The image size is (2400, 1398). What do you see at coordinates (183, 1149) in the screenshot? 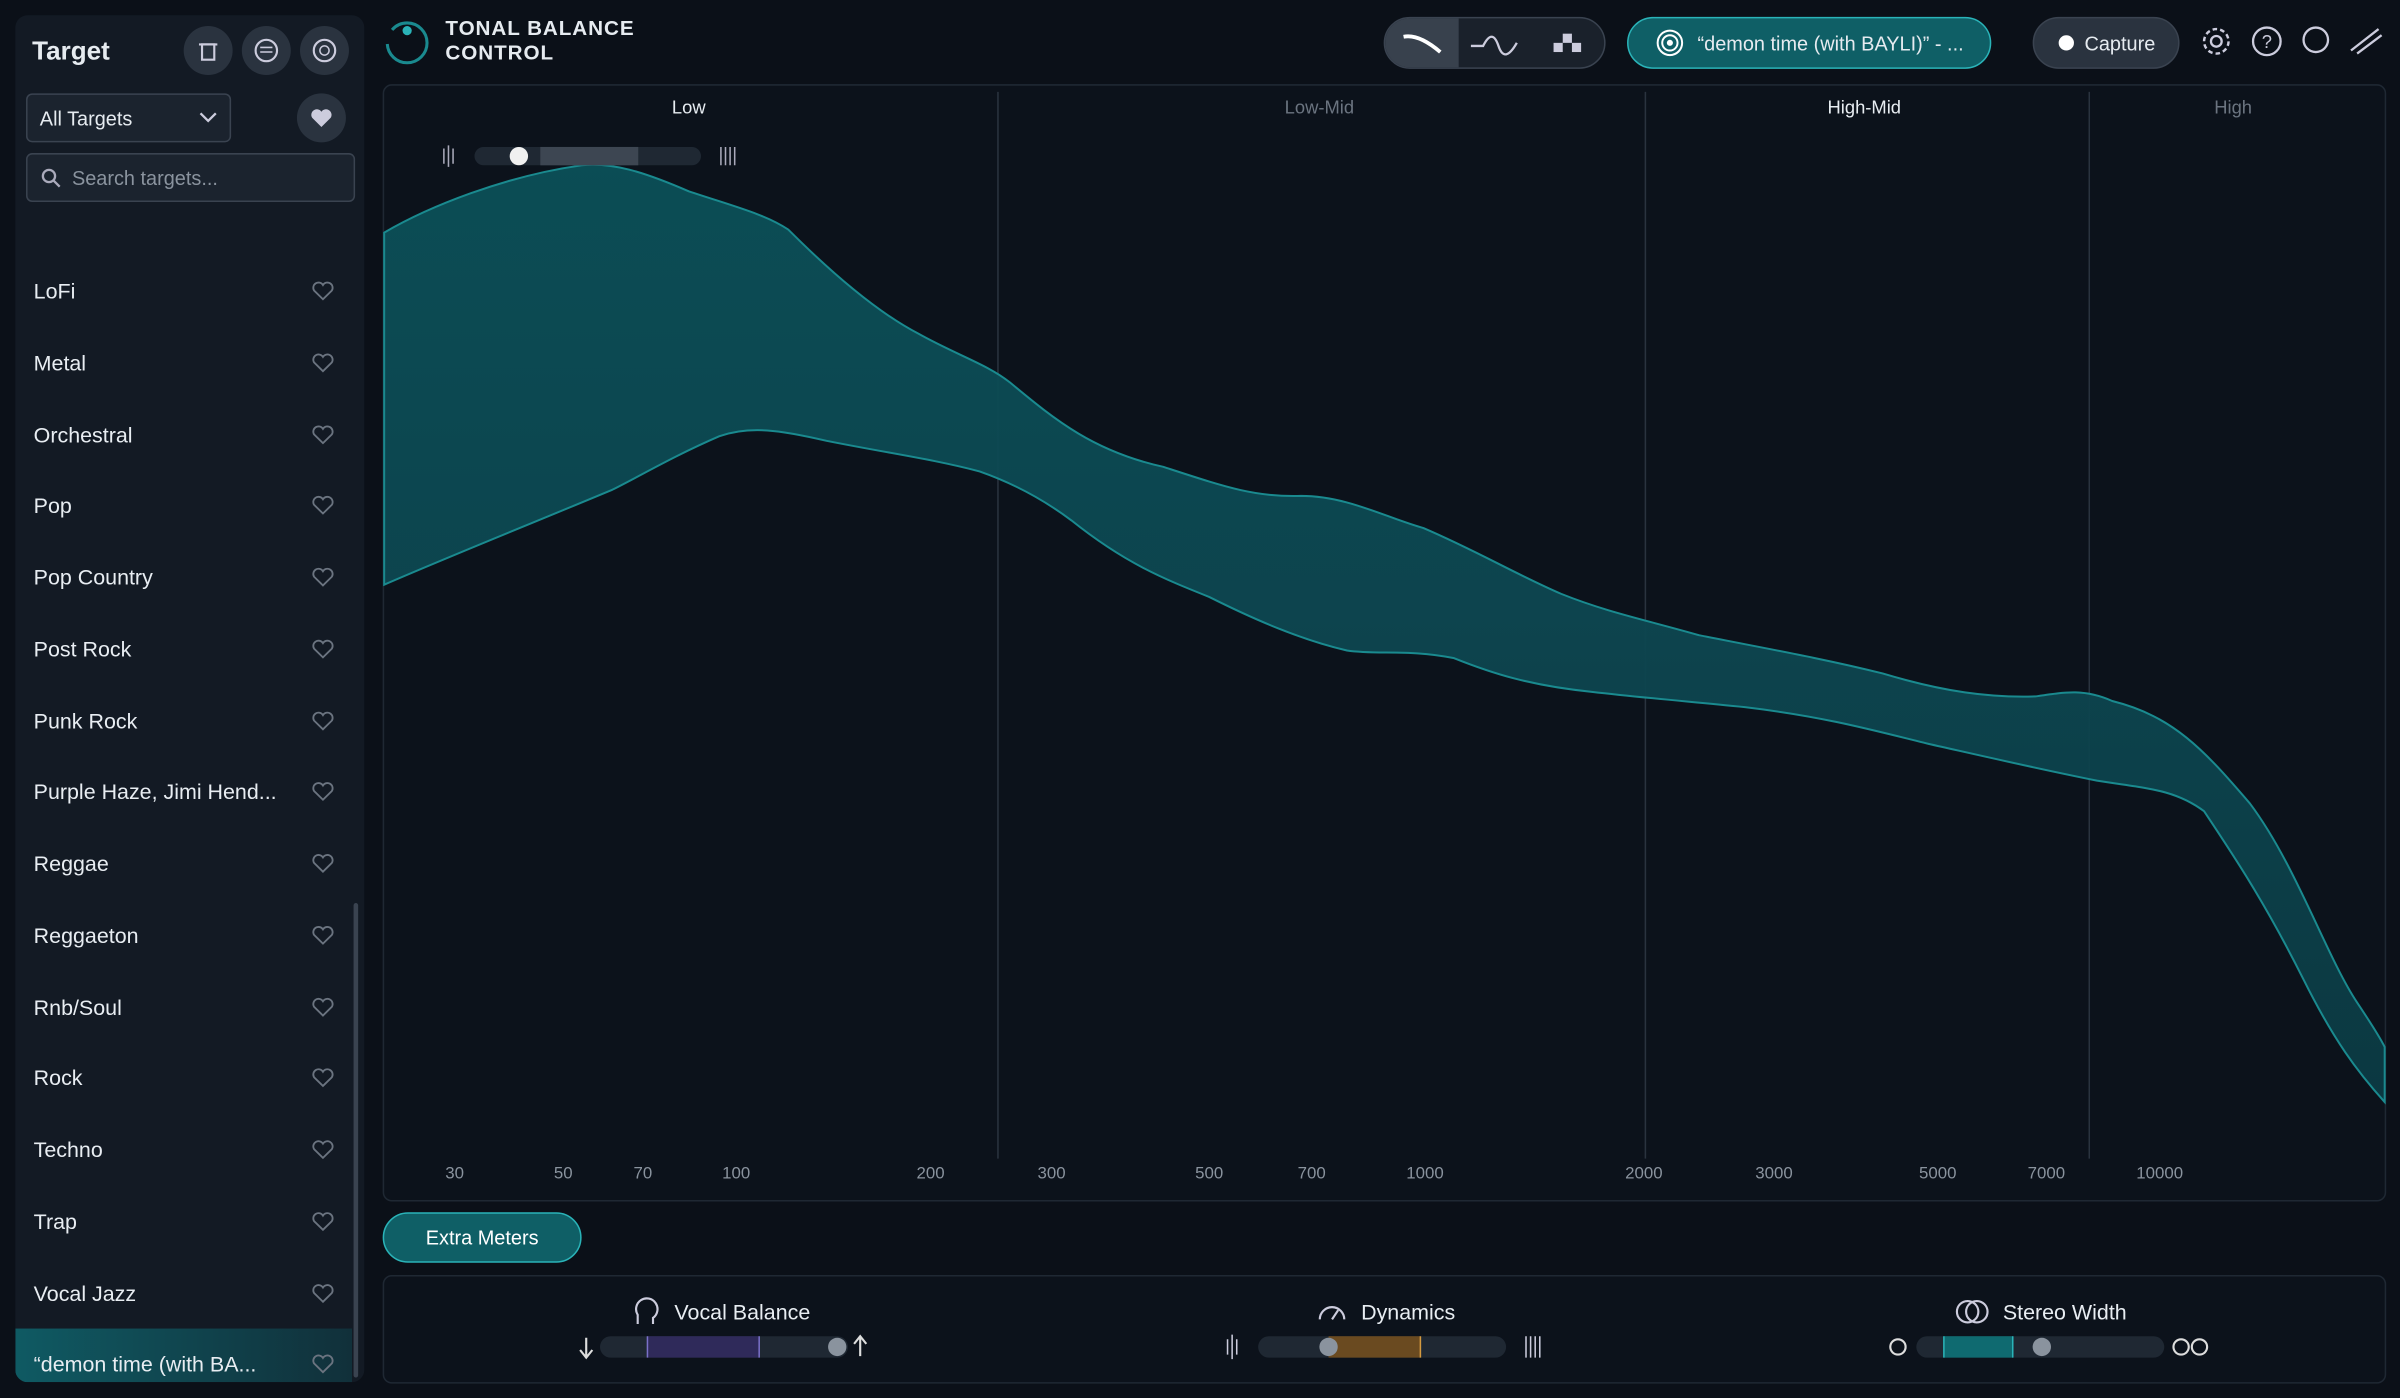
I see `target-item: Techno` at bounding box center [183, 1149].